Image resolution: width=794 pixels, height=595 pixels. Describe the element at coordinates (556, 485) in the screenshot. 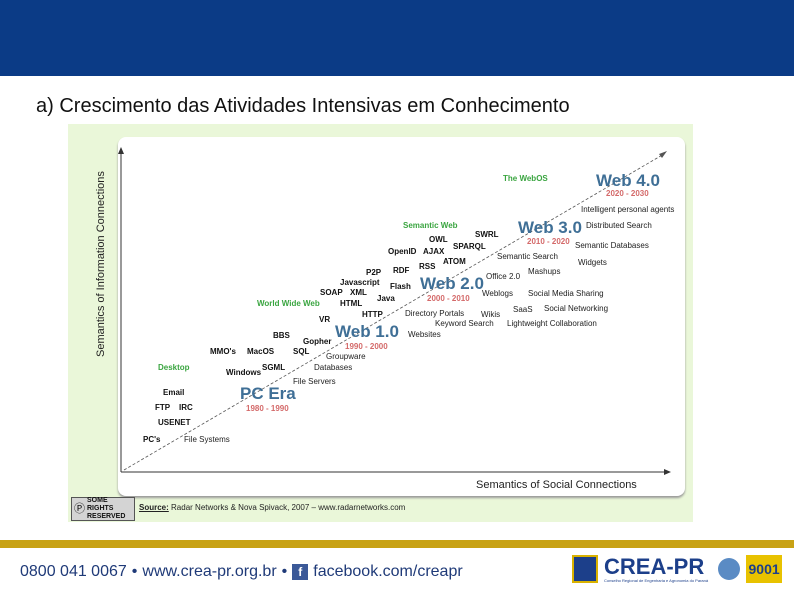

I see `x-axis-label: Semantics of Social Connections` at that location.